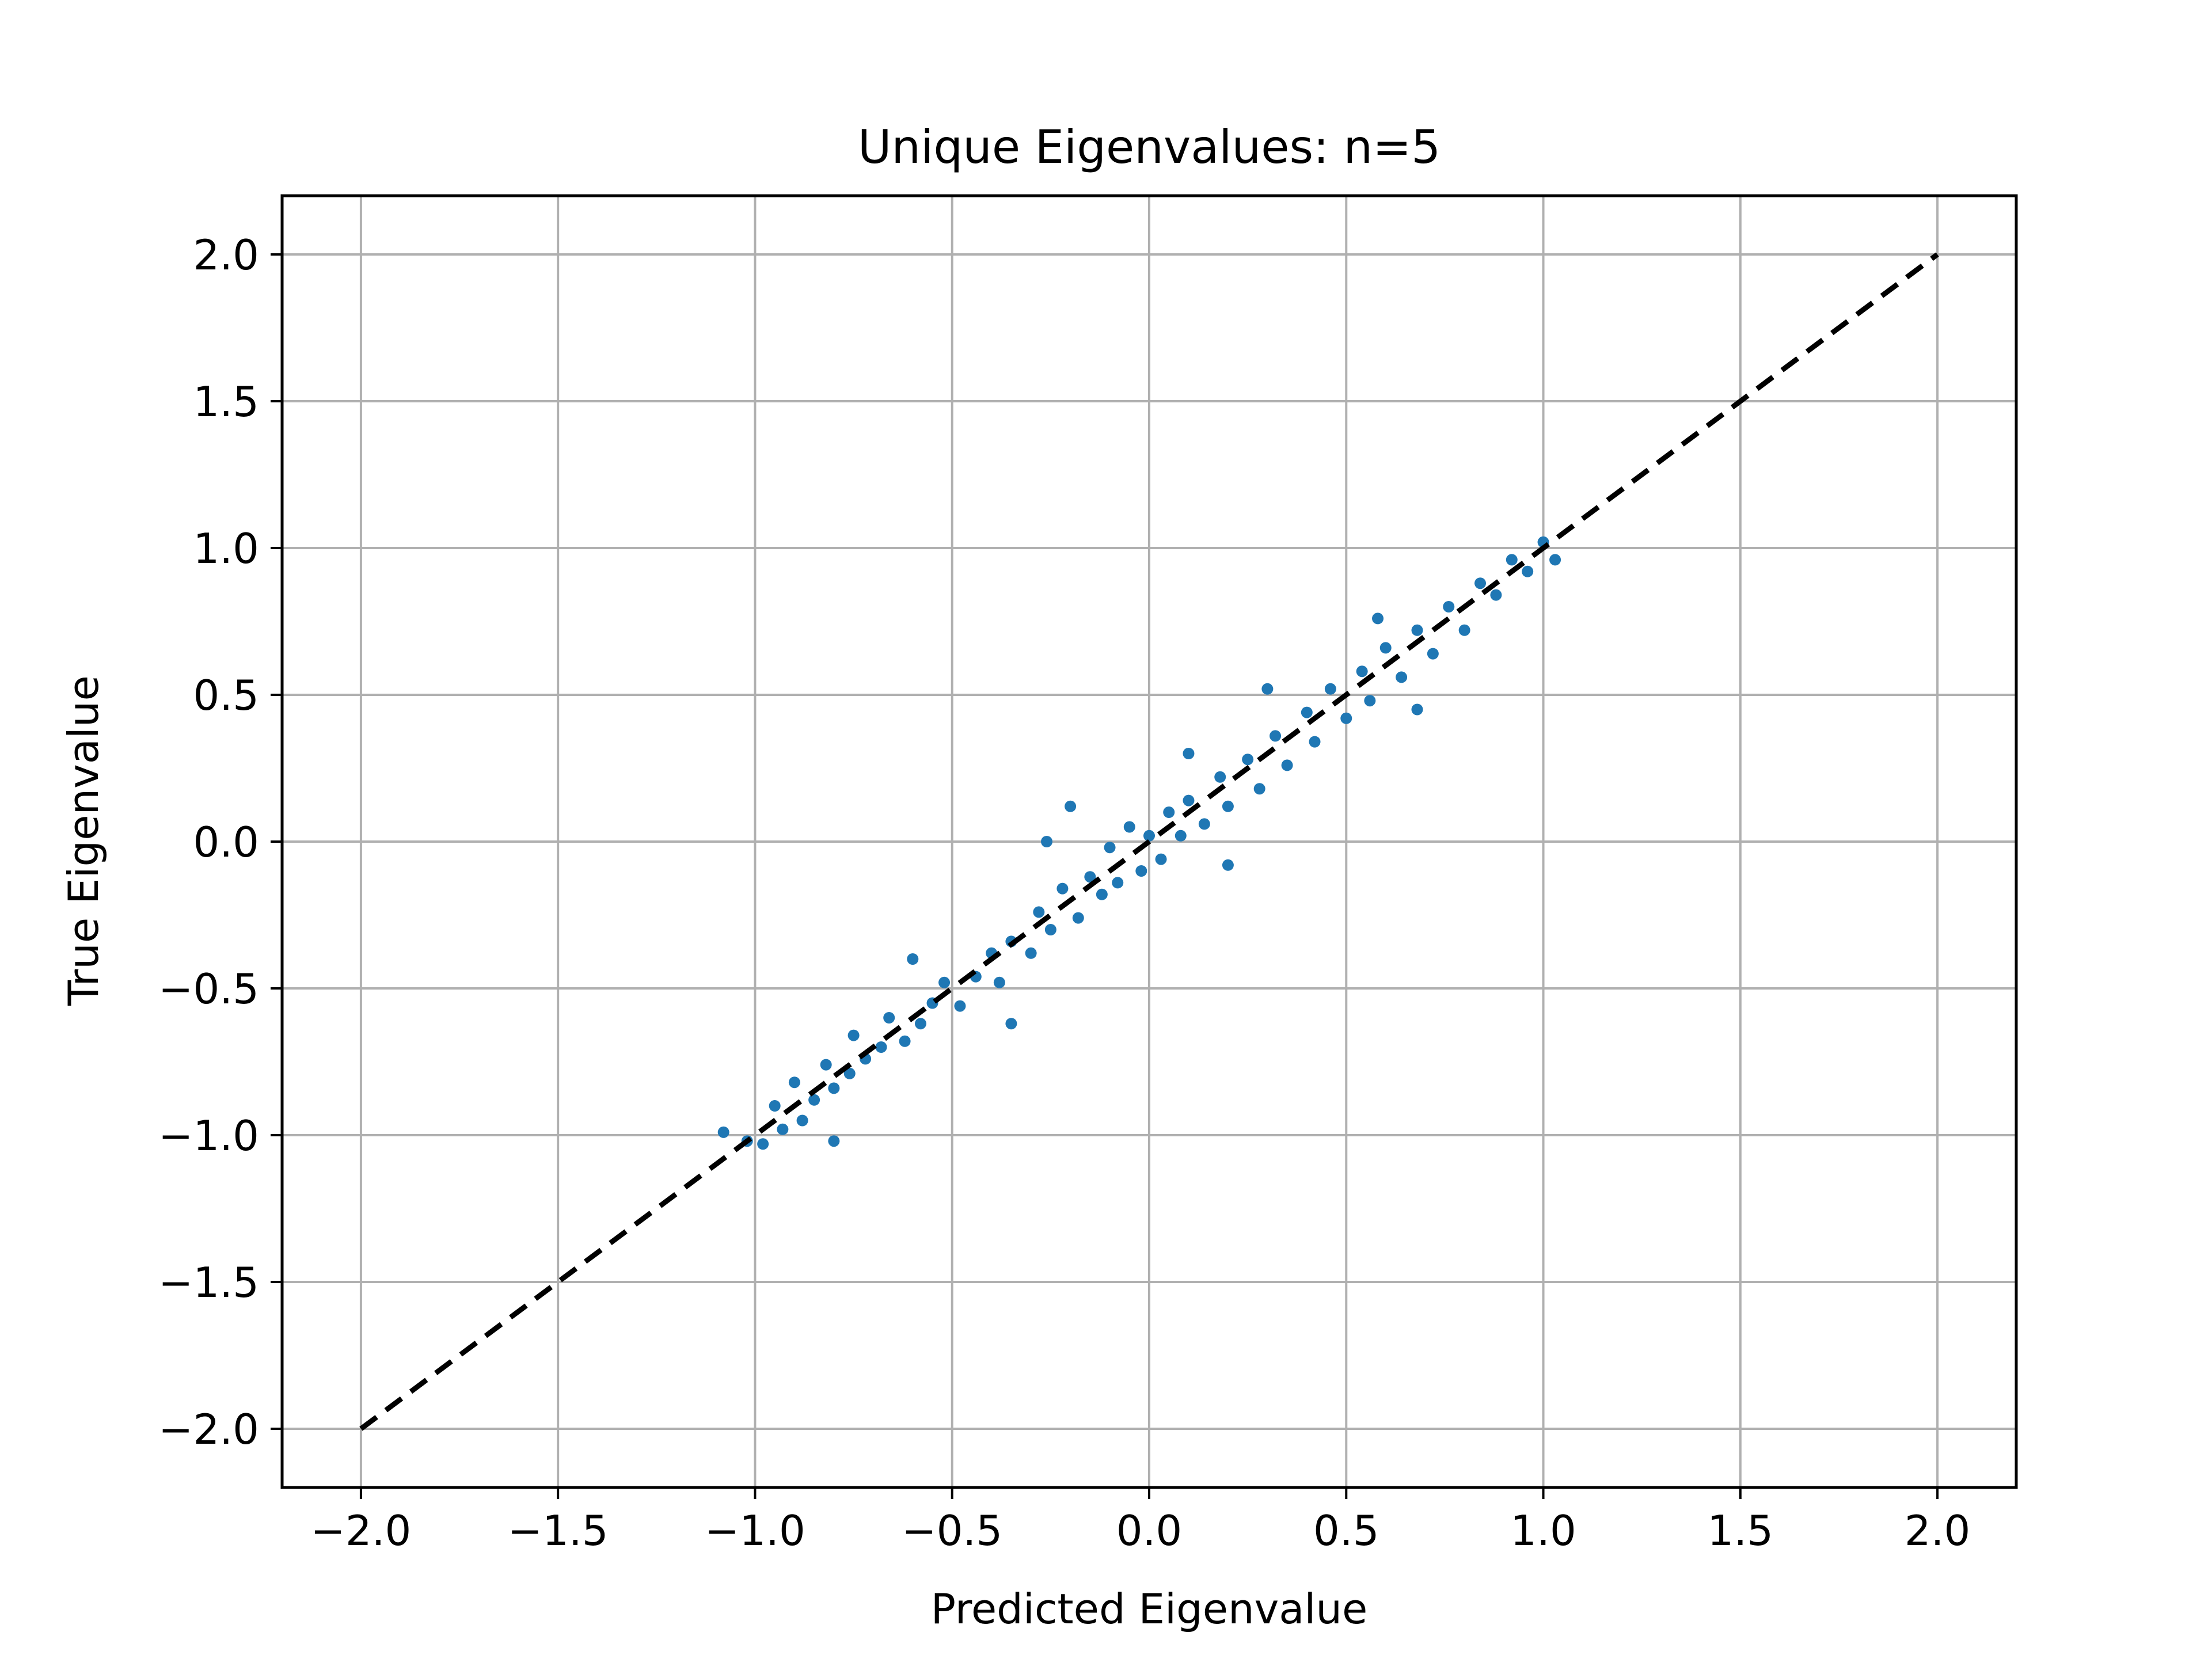 The height and width of the screenshot is (1655, 2212). Describe the element at coordinates (83, 841) in the screenshot. I see `y-axis-label: True Eigenvalue` at that location.